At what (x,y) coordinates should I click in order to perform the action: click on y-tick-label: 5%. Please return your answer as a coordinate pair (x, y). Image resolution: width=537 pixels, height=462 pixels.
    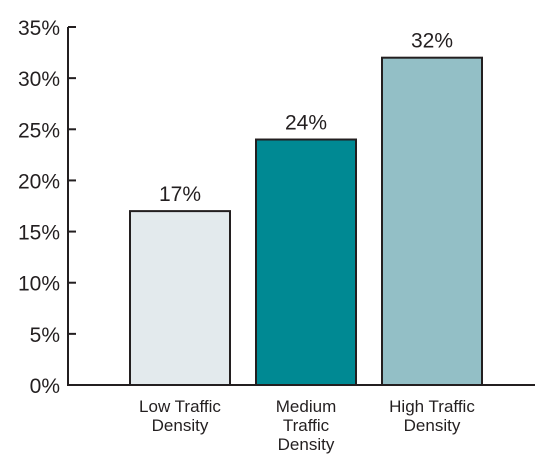
    Looking at the image, I should click on (45, 335).